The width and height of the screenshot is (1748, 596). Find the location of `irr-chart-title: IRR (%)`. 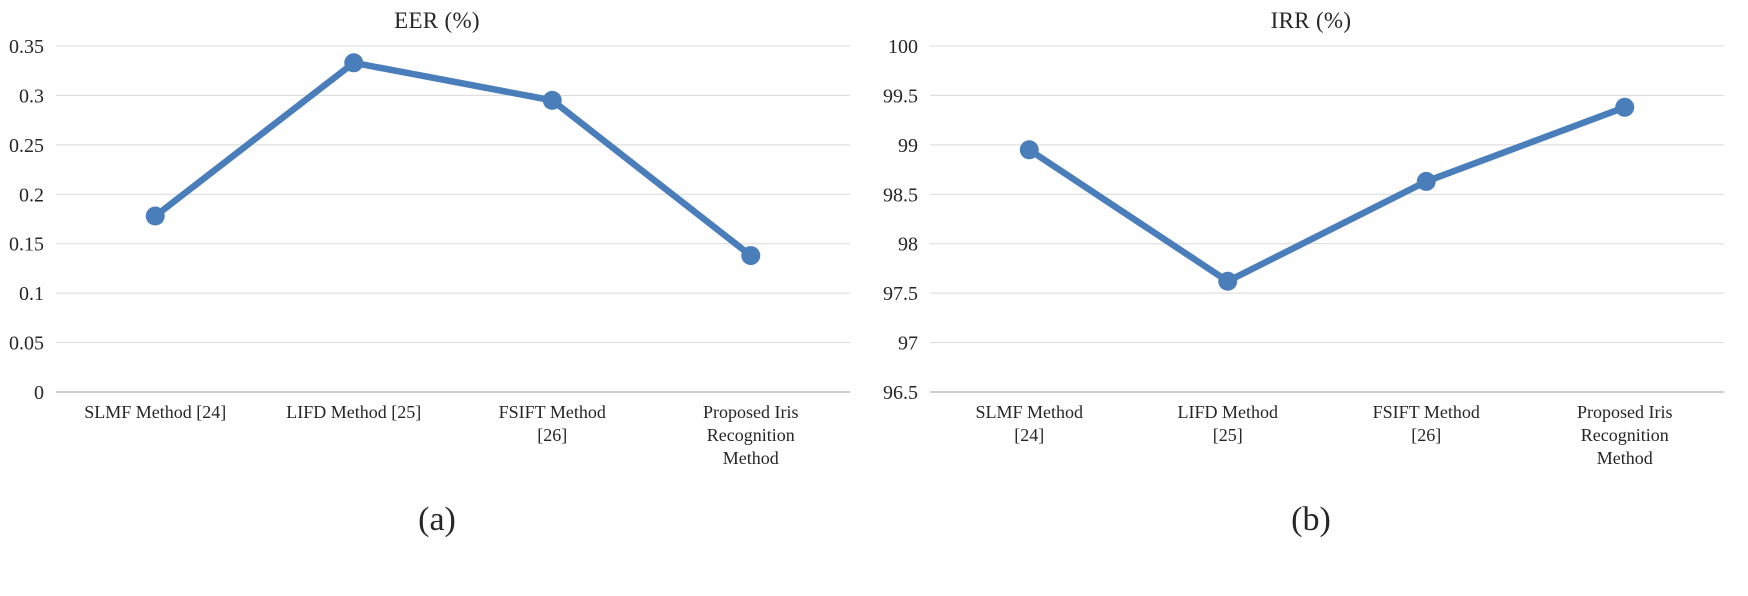

irr-chart-title: IRR (%) is located at coordinates (1311, 20).